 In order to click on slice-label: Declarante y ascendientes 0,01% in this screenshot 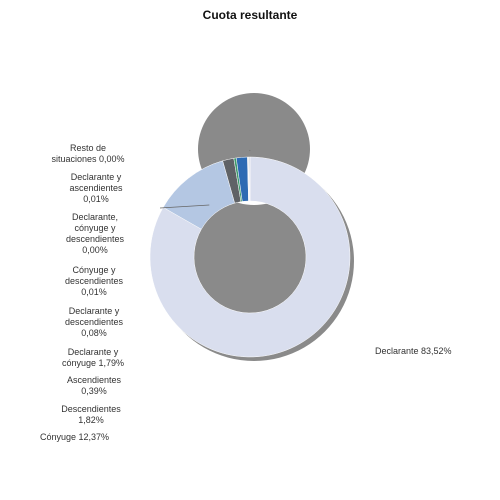, I will do `click(96, 188)`.